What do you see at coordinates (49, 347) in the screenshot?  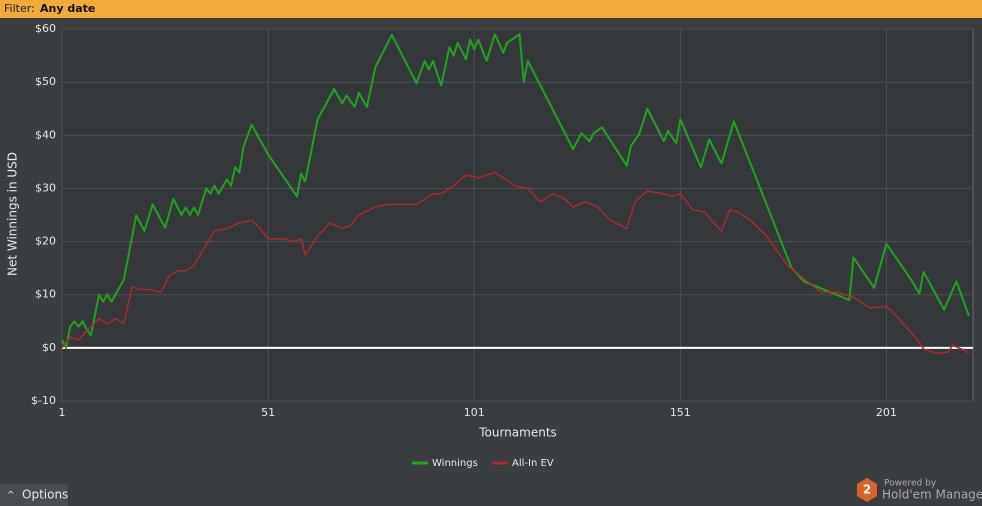 I see `y-tick-label: $0` at bounding box center [49, 347].